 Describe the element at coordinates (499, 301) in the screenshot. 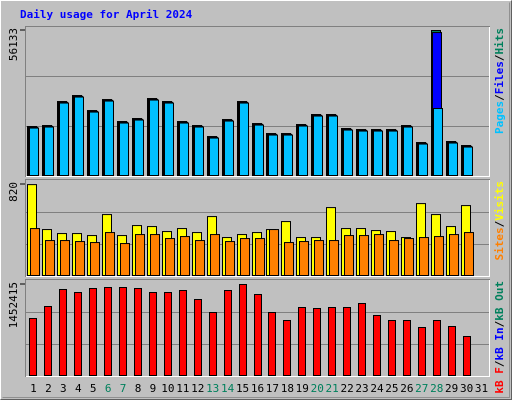

I see `legend-entry: kB Out` at that location.